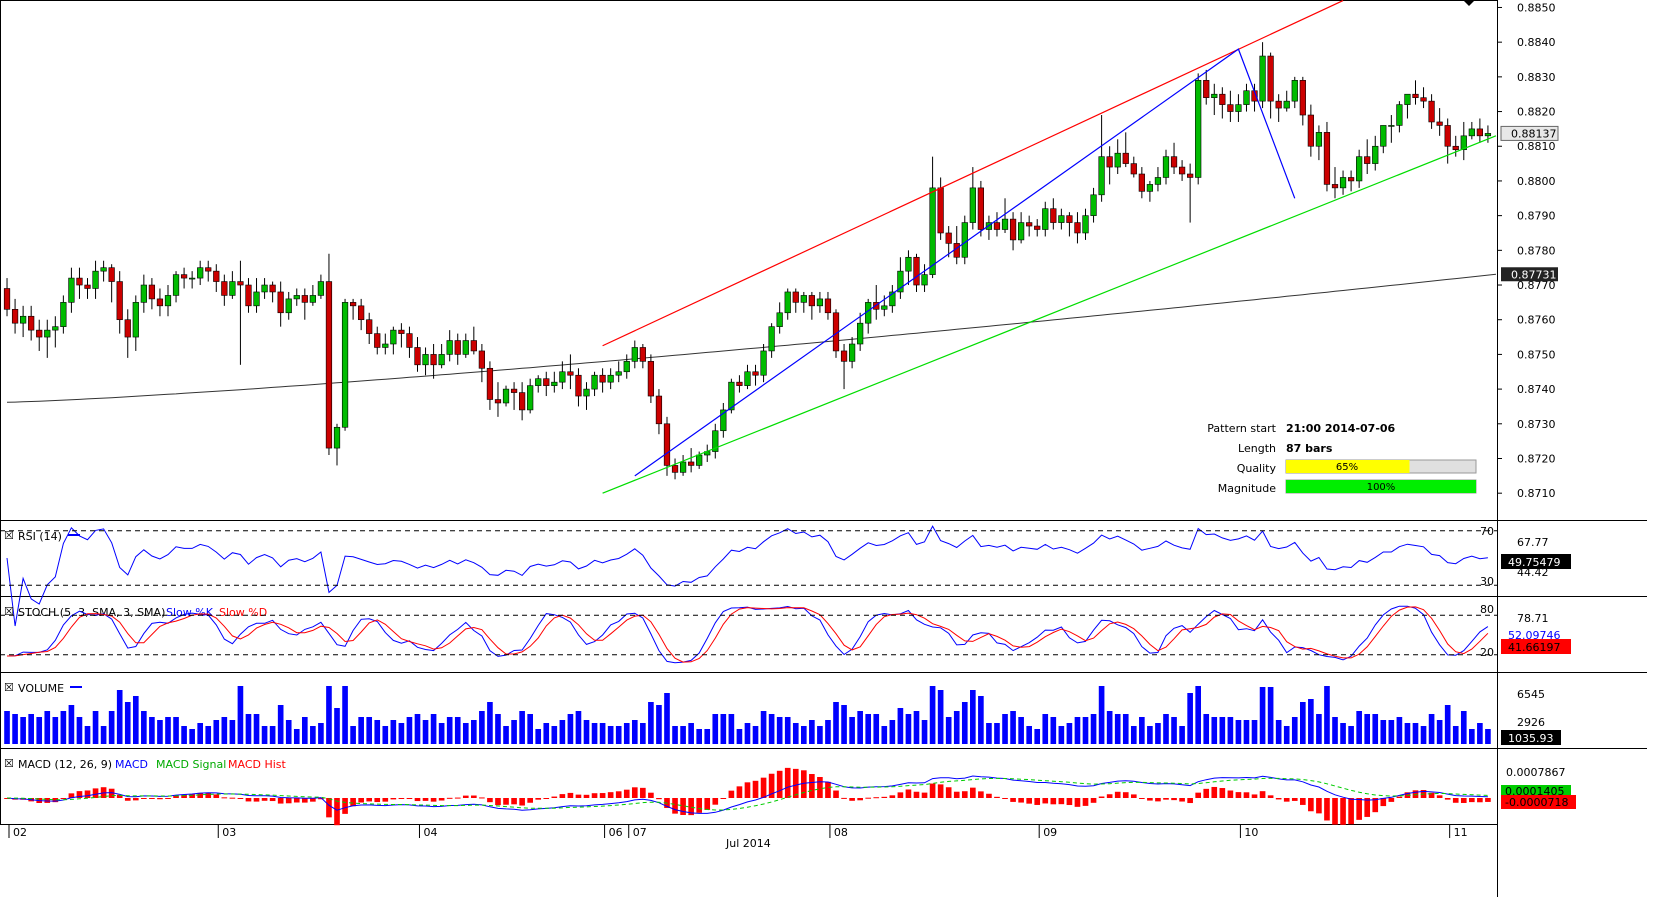  Describe the element at coordinates (1309, 448) in the screenshot. I see `pattern-length-value: 87 bars` at that location.